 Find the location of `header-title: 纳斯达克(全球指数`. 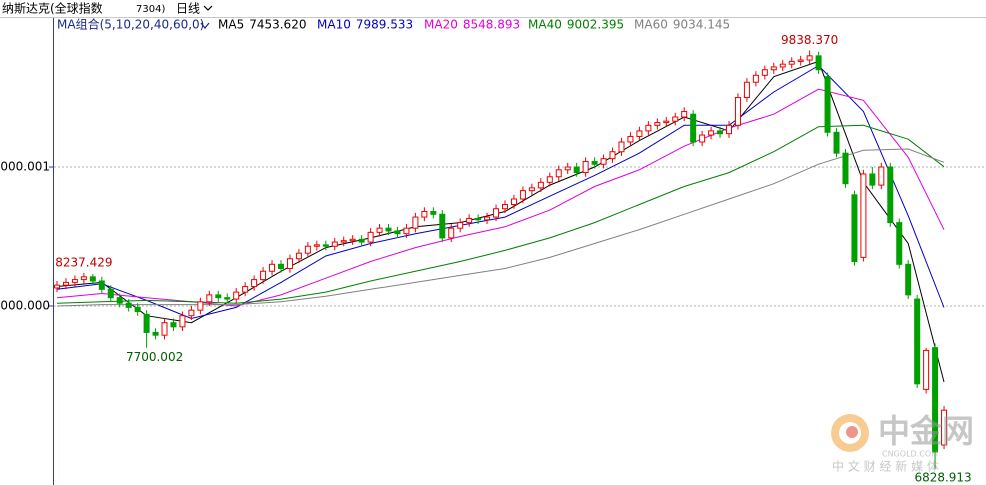

header-title: 纳斯达克(全球指数 is located at coordinates (52, 8).